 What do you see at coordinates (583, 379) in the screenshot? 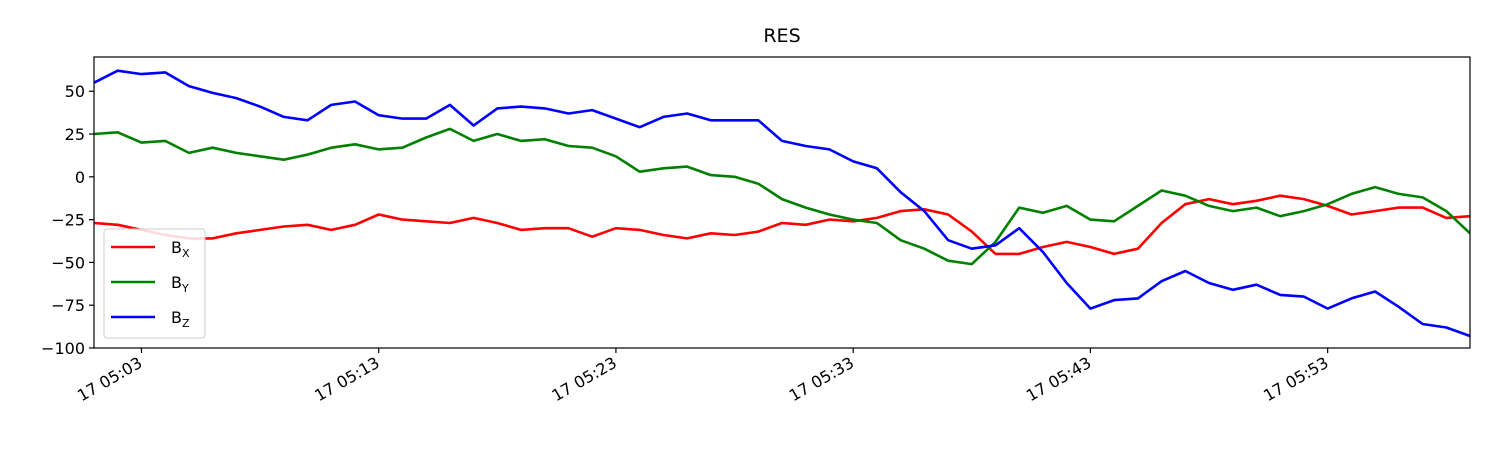
I see `x-tick-label: 17 05:23` at bounding box center [583, 379].